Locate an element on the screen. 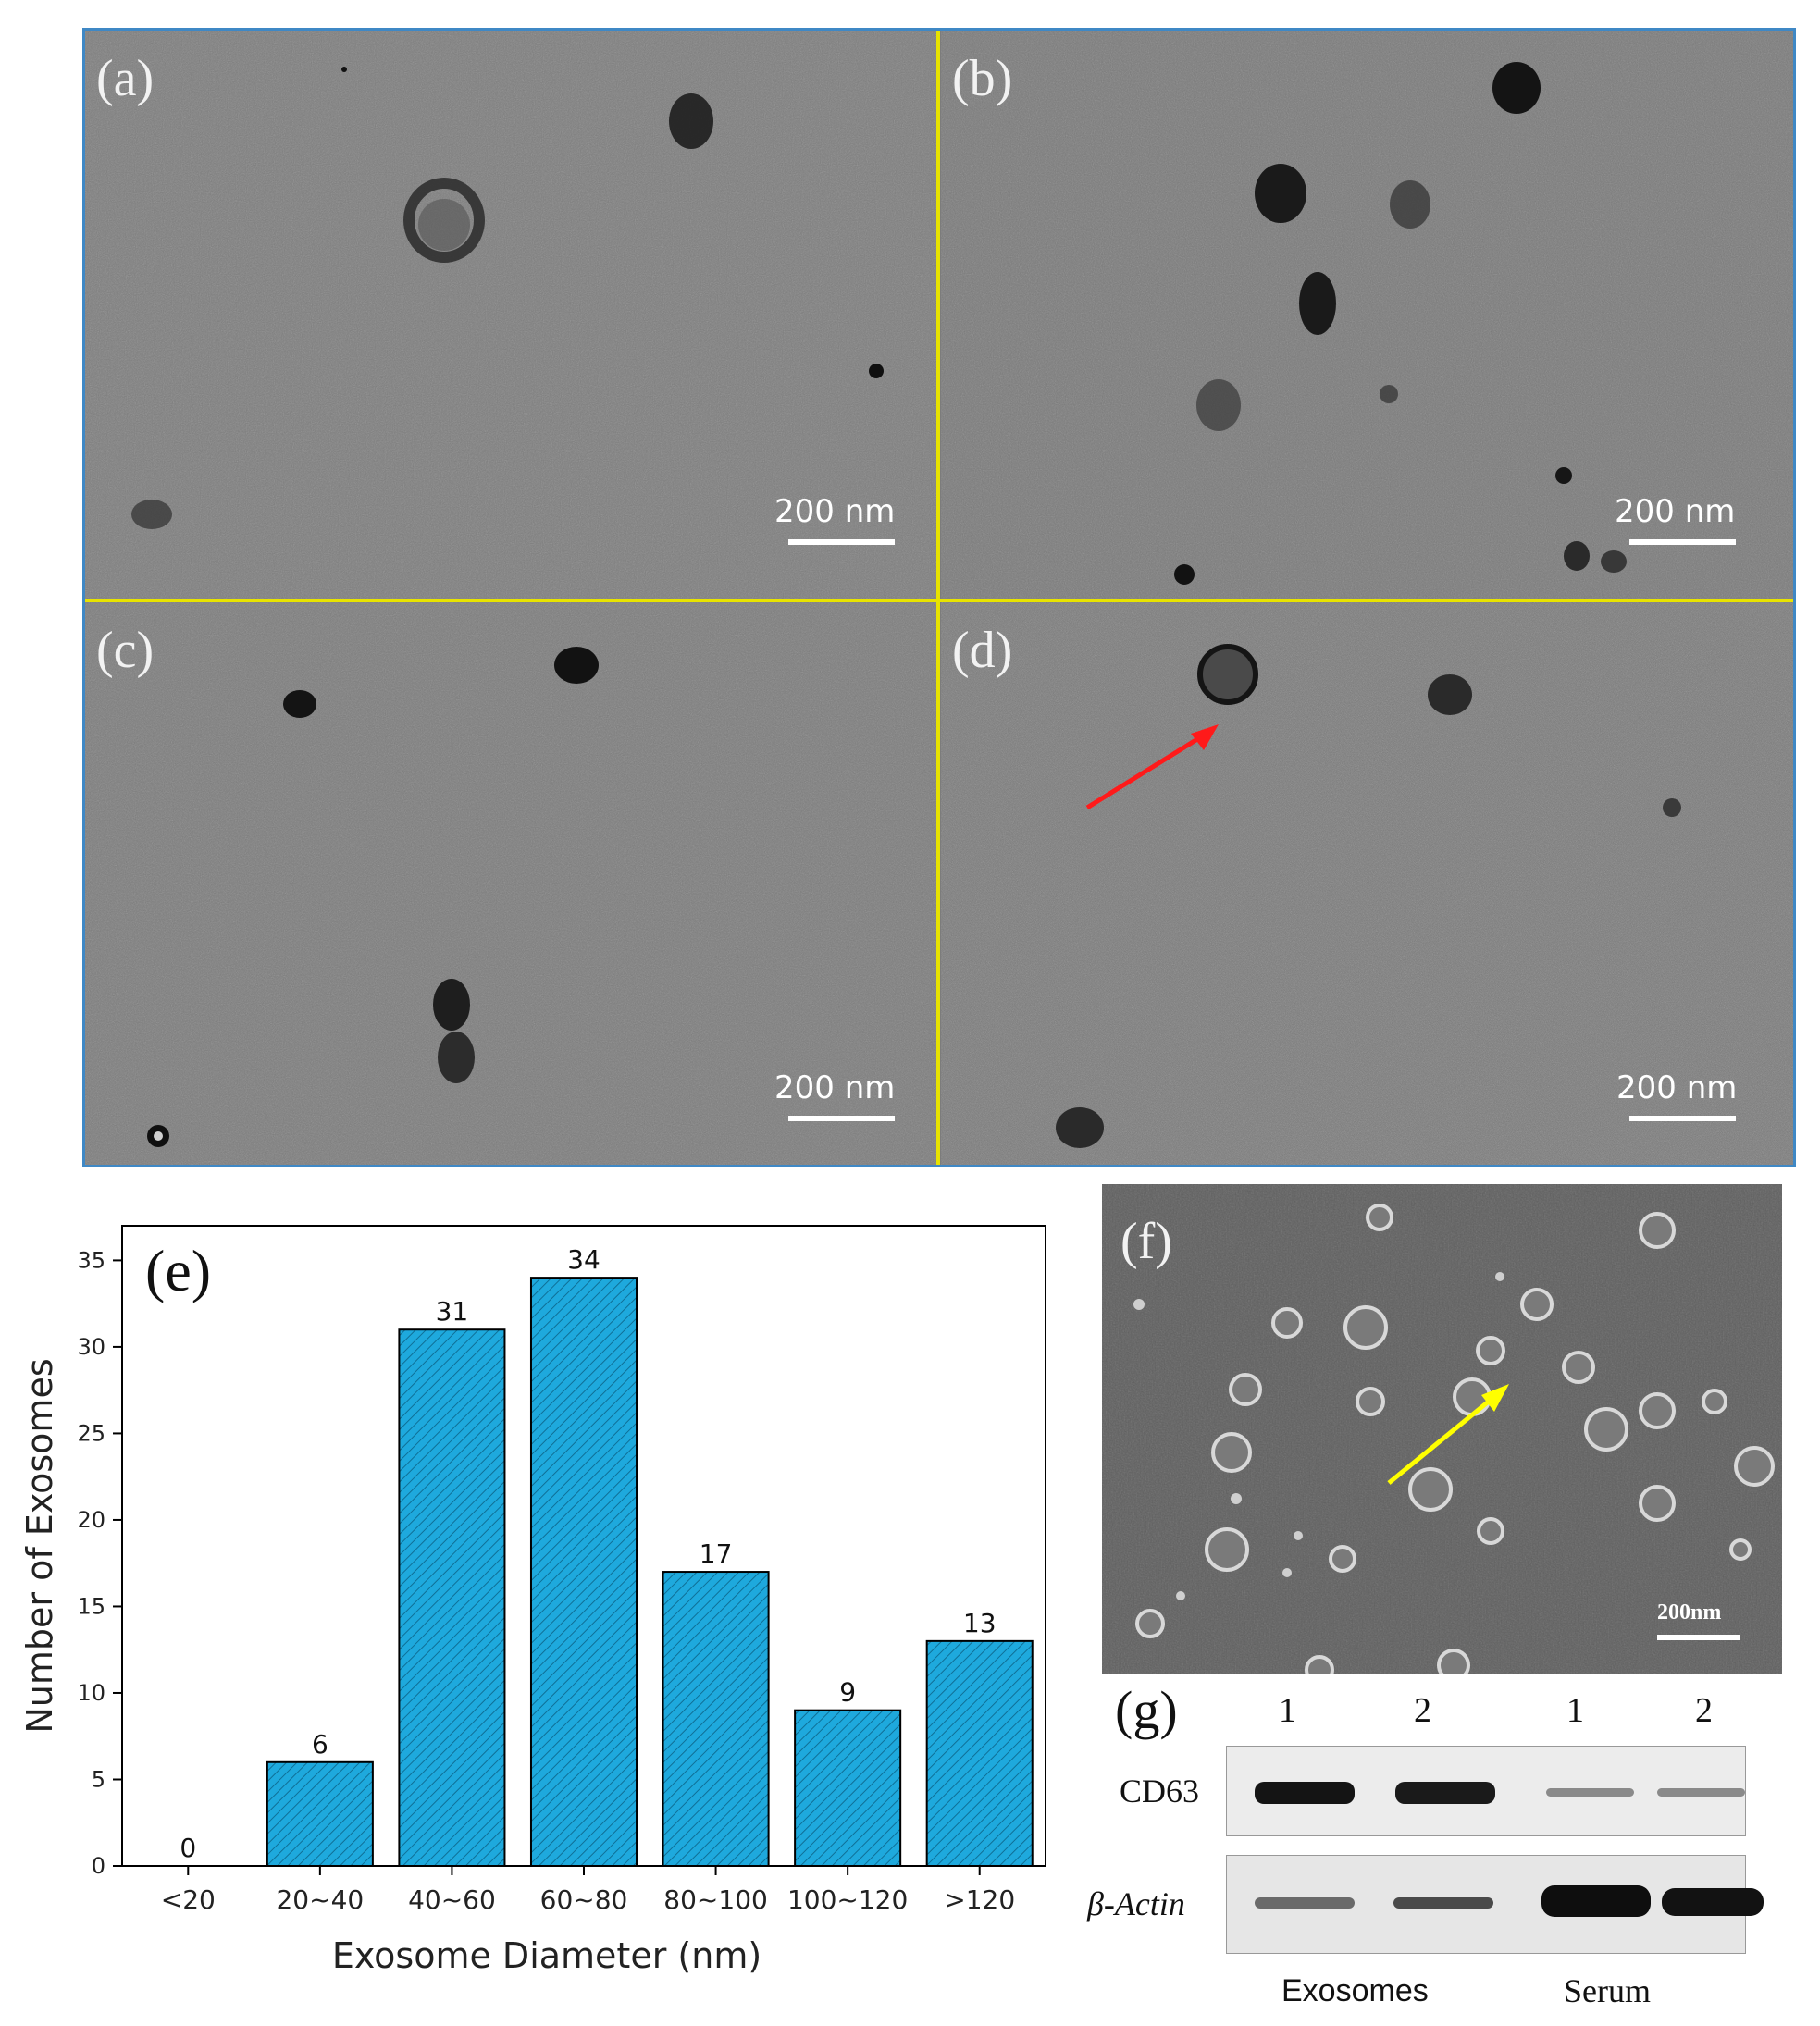 The width and height of the screenshot is (1820, 2026). x-axis-title: Exosome Diameter (nm) is located at coordinates (546, 1955).